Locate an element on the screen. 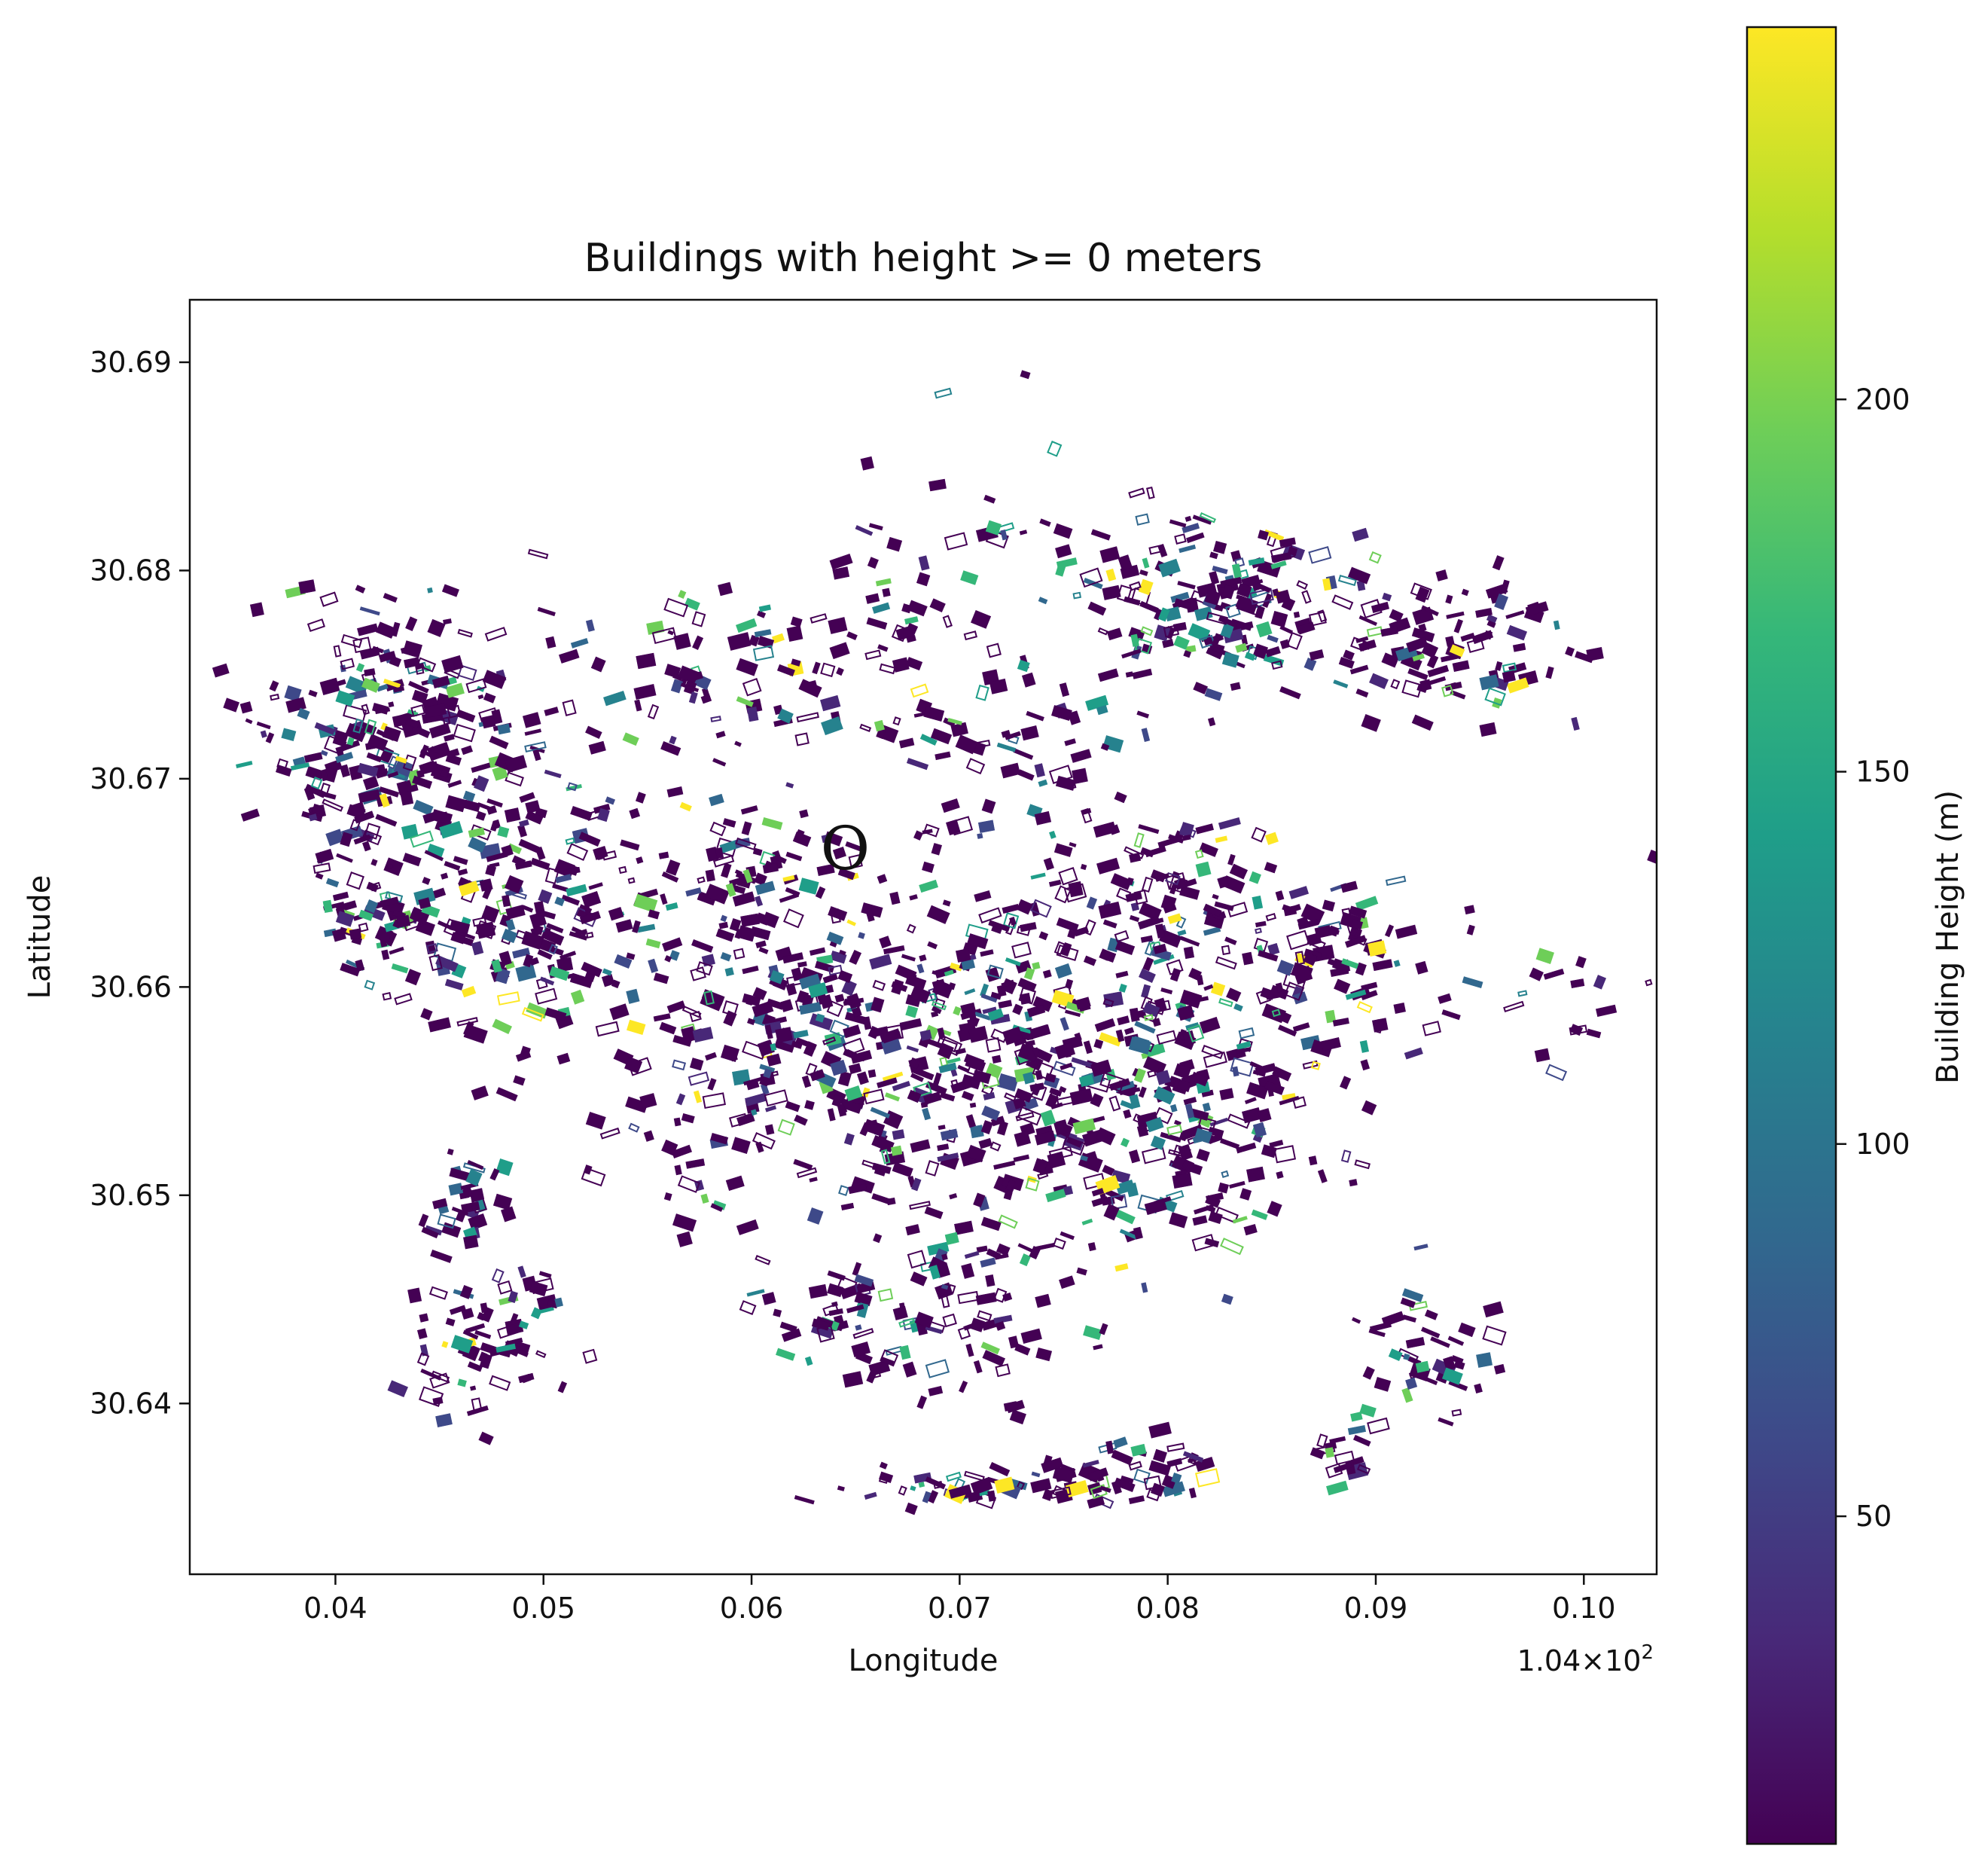  building-footprint-1983 is located at coordinates (1310, 958).